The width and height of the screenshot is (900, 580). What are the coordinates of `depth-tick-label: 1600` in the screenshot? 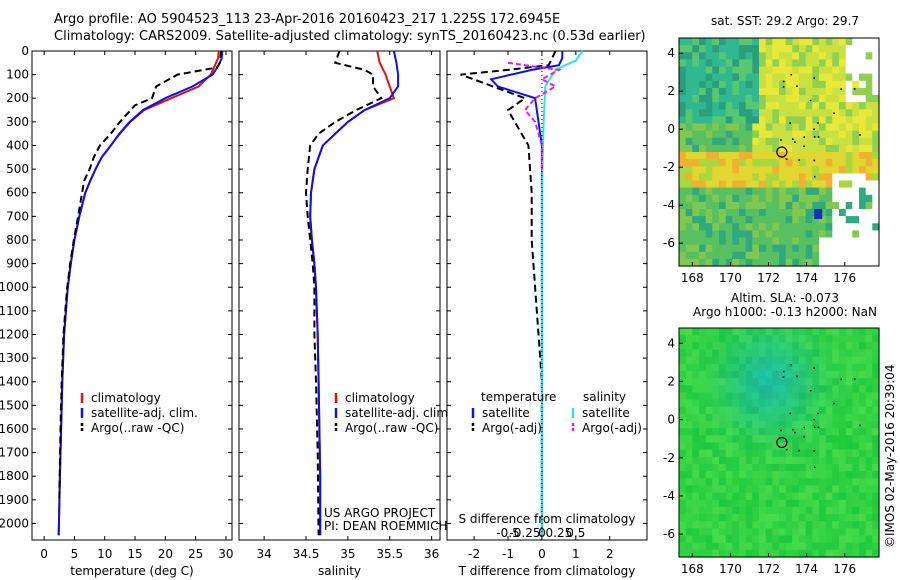 It's located at (14, 429).